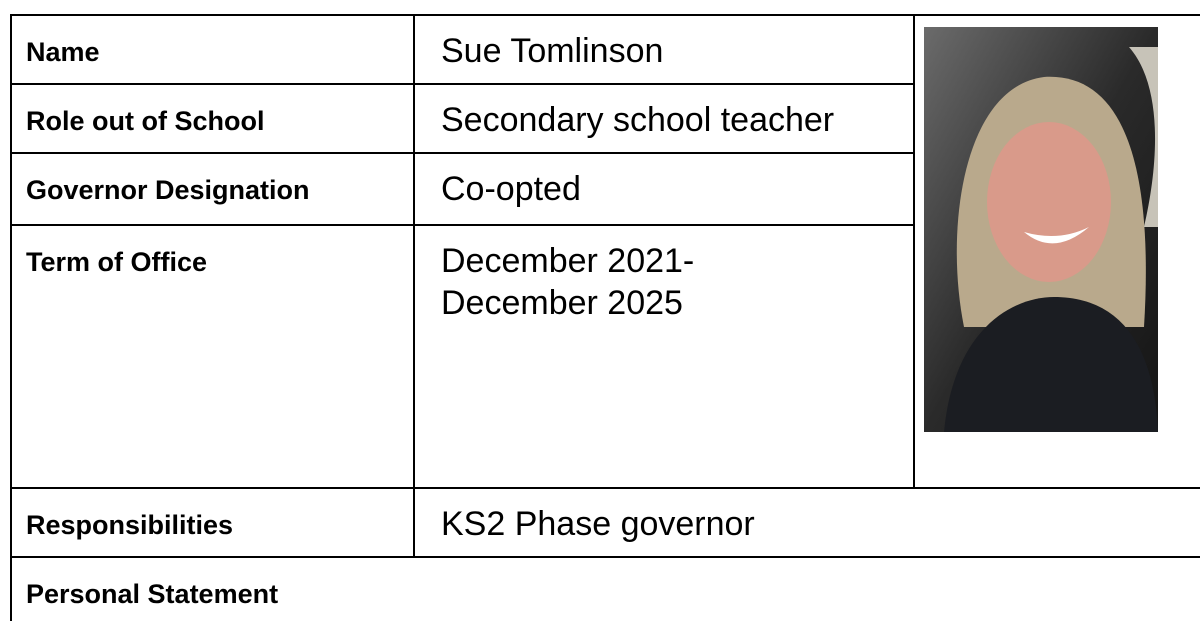 This screenshot has height=621, width=1200. I want to click on row-value: Secondary school teacher, so click(664, 118).